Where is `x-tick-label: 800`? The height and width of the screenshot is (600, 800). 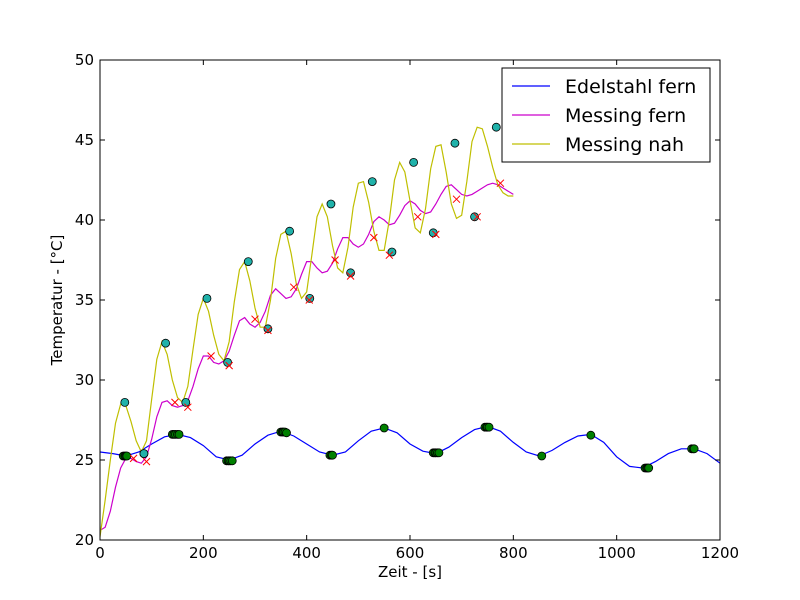 x-tick-label: 800 is located at coordinates (513, 553).